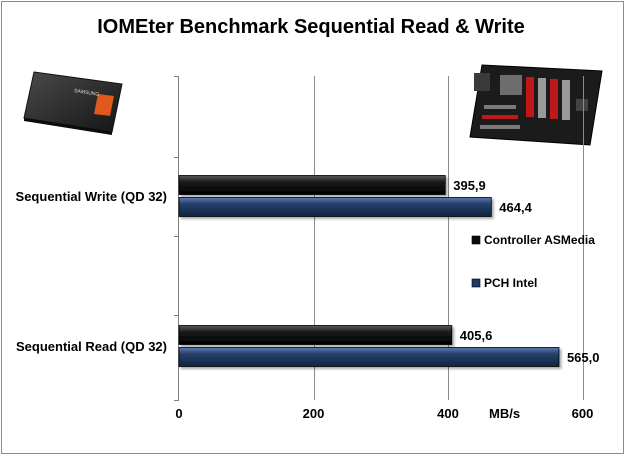 Image resolution: width=625 pixels, height=458 pixels. I want to click on x-tick-label: 600, so click(583, 413).